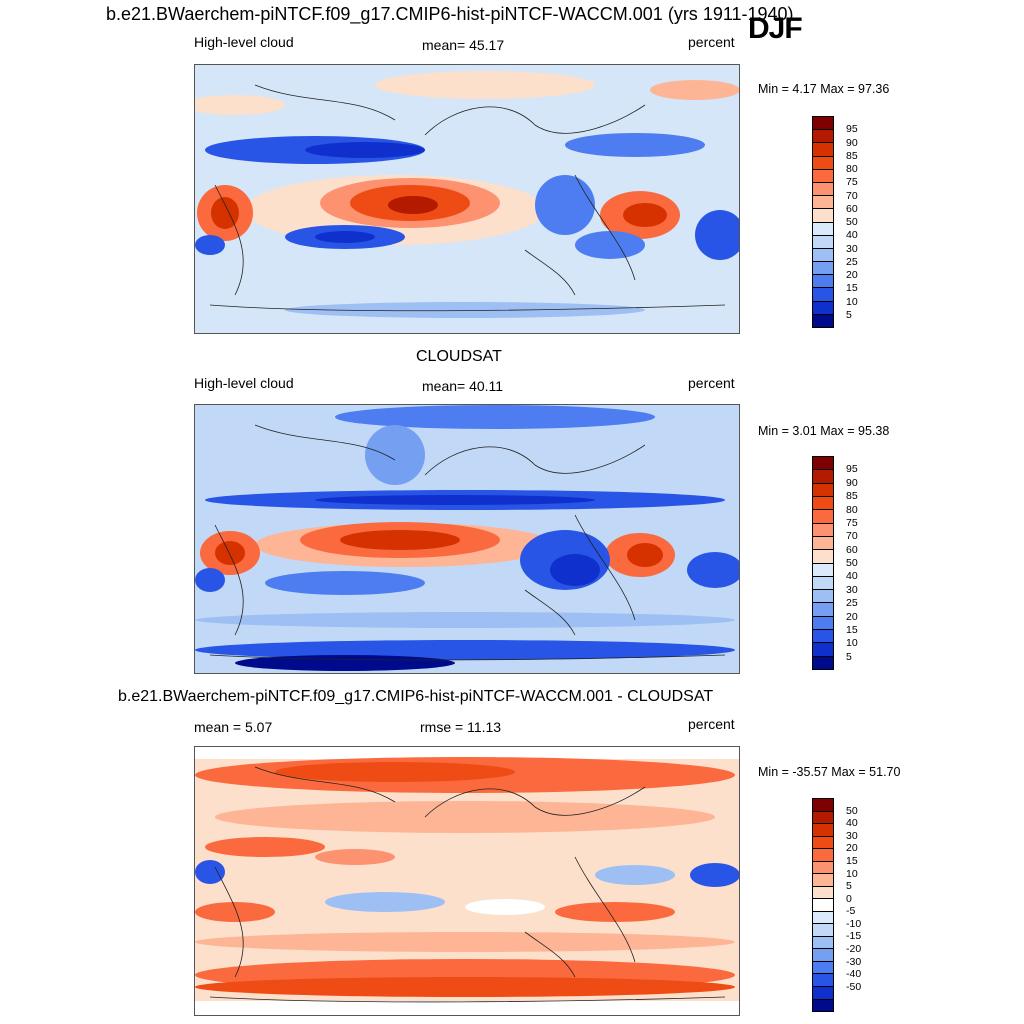 The width and height of the screenshot is (1024, 1024). What do you see at coordinates (461, 727) in the screenshot?
I see `panel-3-rmse-label: rmse = 11.13` at bounding box center [461, 727].